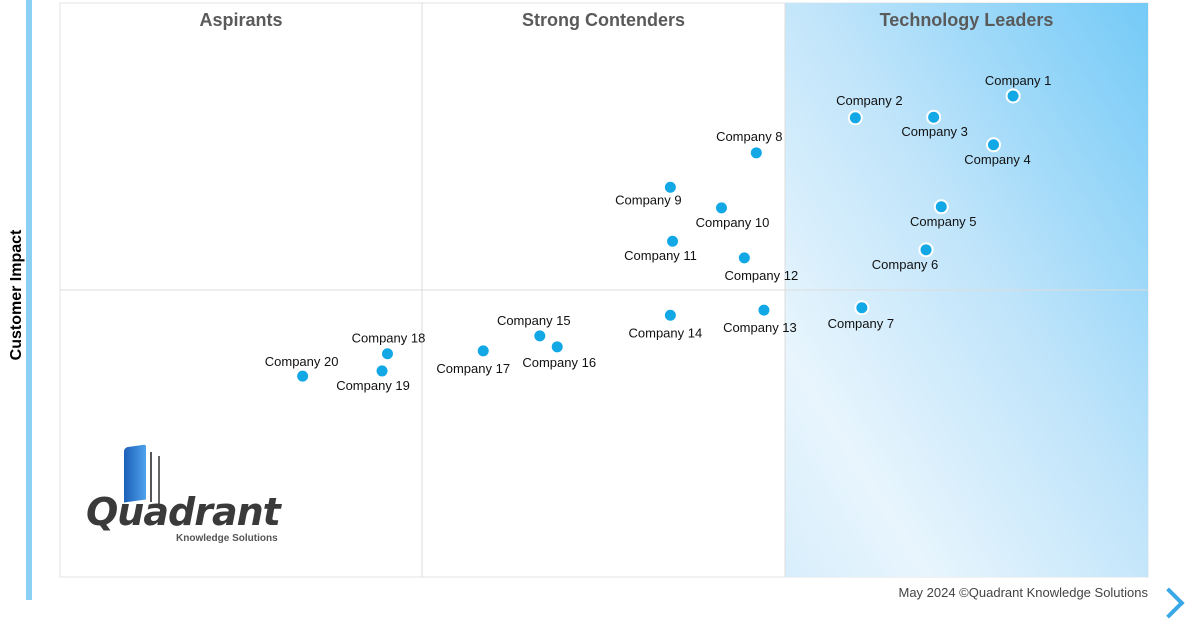 This screenshot has width=1200, height=619. Describe the element at coordinates (534, 320) in the screenshot. I see `point-label: Company 15` at that location.